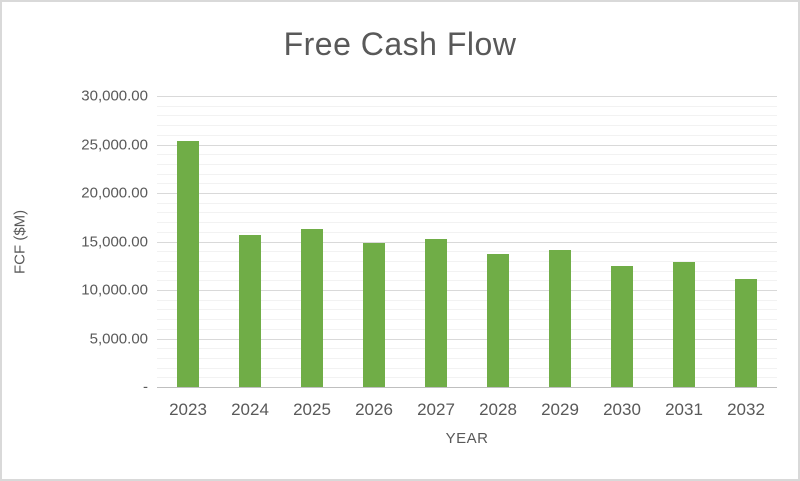  I want to click on x-tick-label: 2025, so click(312, 409).